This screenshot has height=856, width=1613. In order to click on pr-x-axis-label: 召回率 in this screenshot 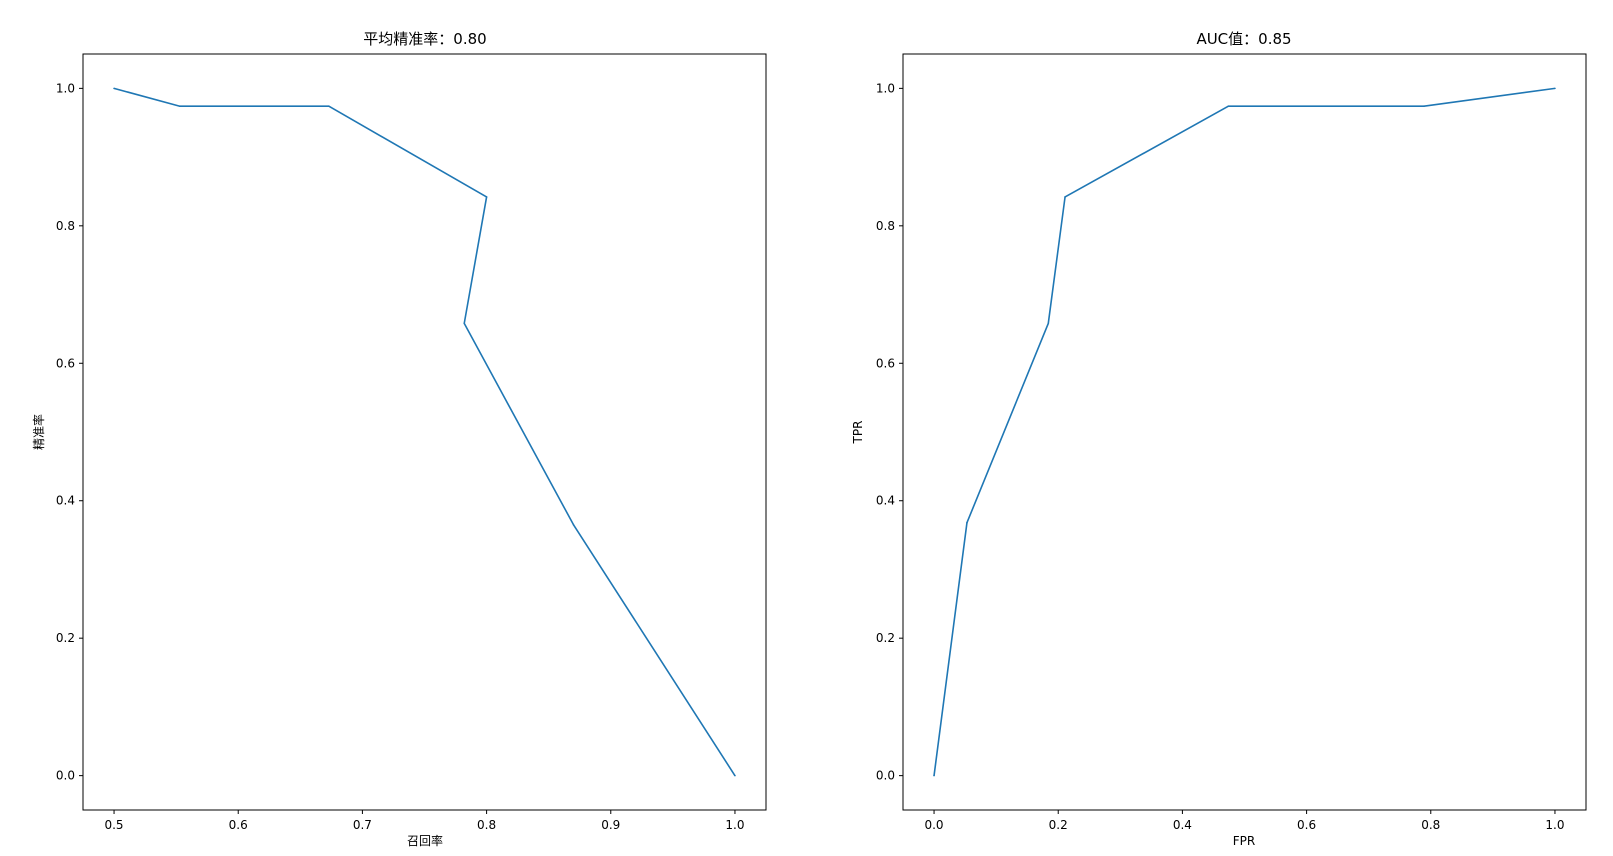, I will do `click(425, 840)`.